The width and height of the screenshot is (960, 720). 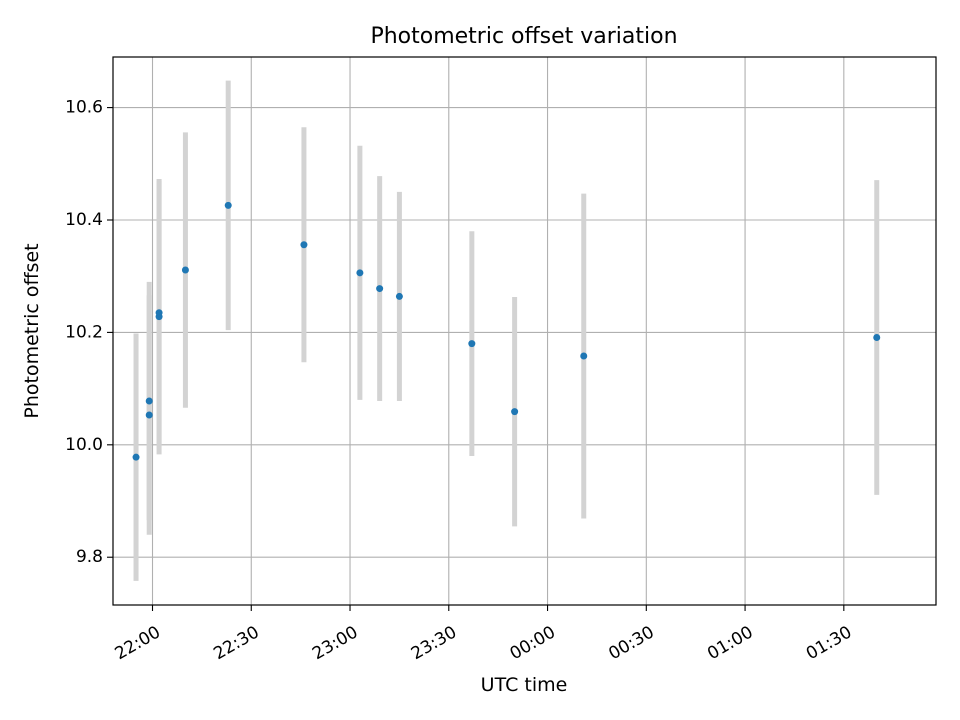 I want to click on chart-title: Photometric offset variation, so click(x=523, y=36).